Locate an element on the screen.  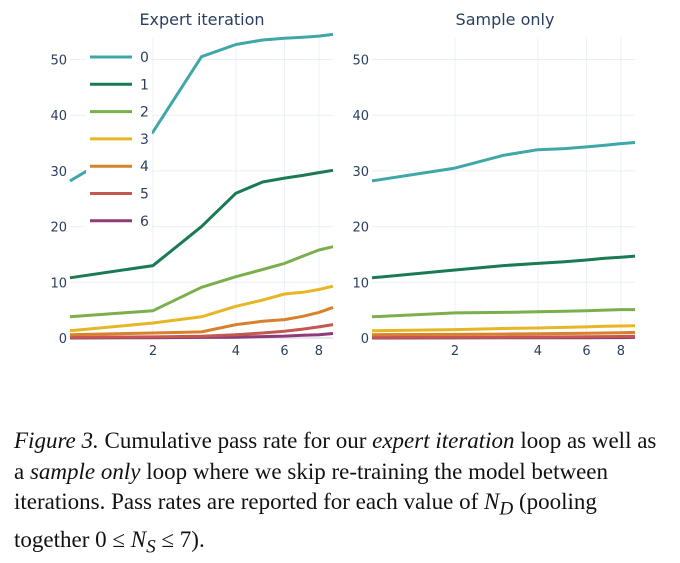
legend-label: 1 is located at coordinates (144, 85).